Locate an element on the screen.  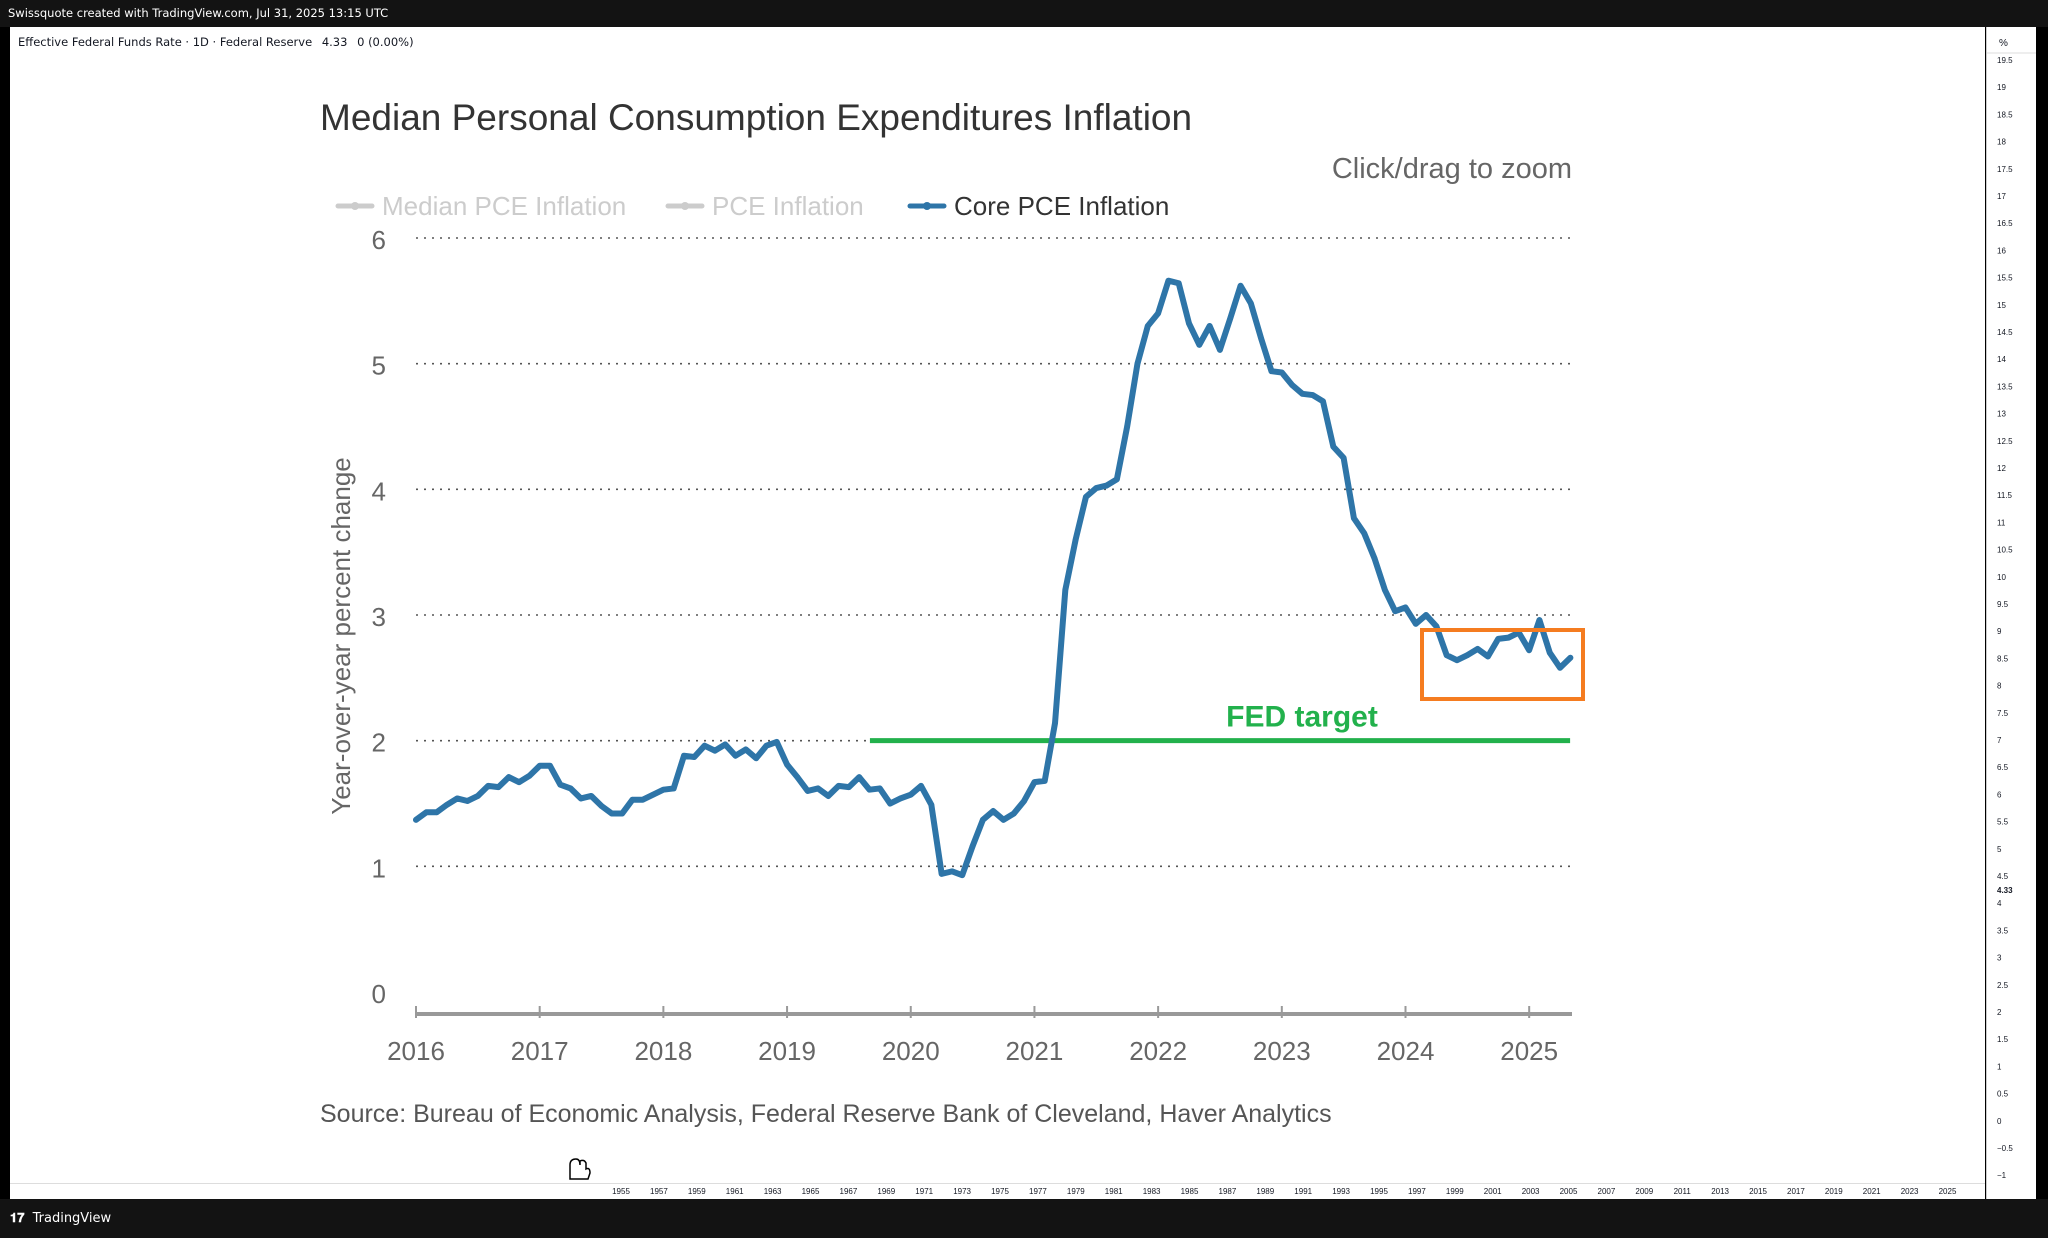
y-tick-label: 6 is located at coordinates (379, 240).